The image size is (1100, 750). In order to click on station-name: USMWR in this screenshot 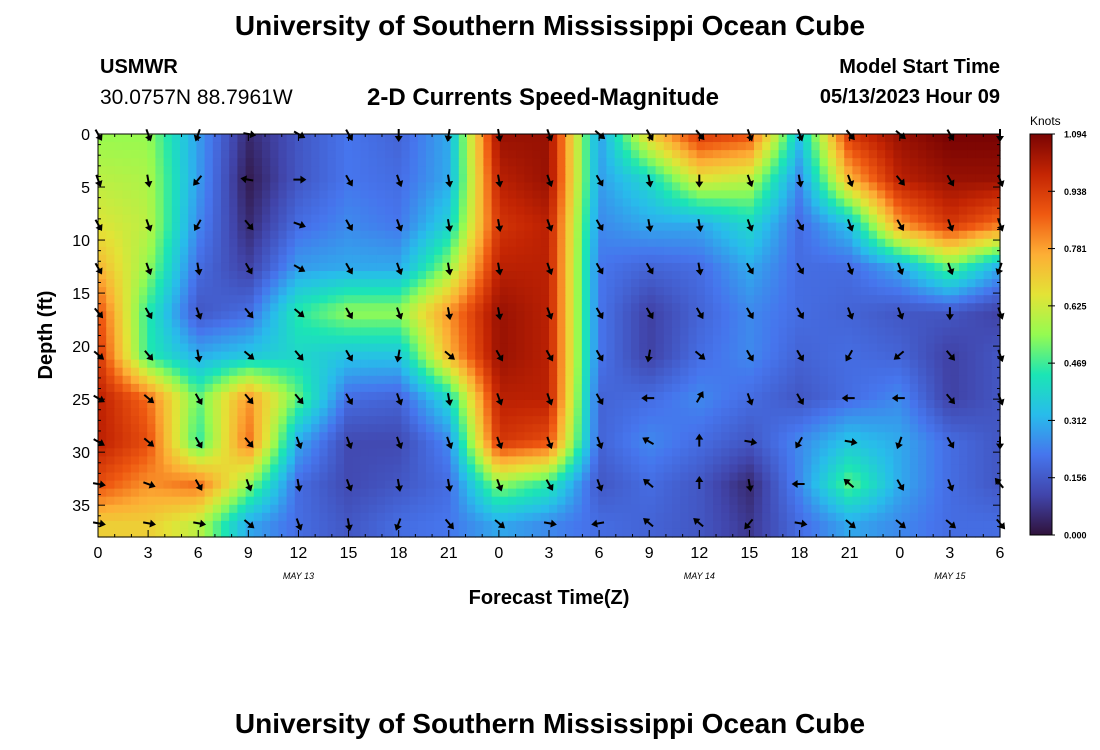, I will do `click(139, 67)`.